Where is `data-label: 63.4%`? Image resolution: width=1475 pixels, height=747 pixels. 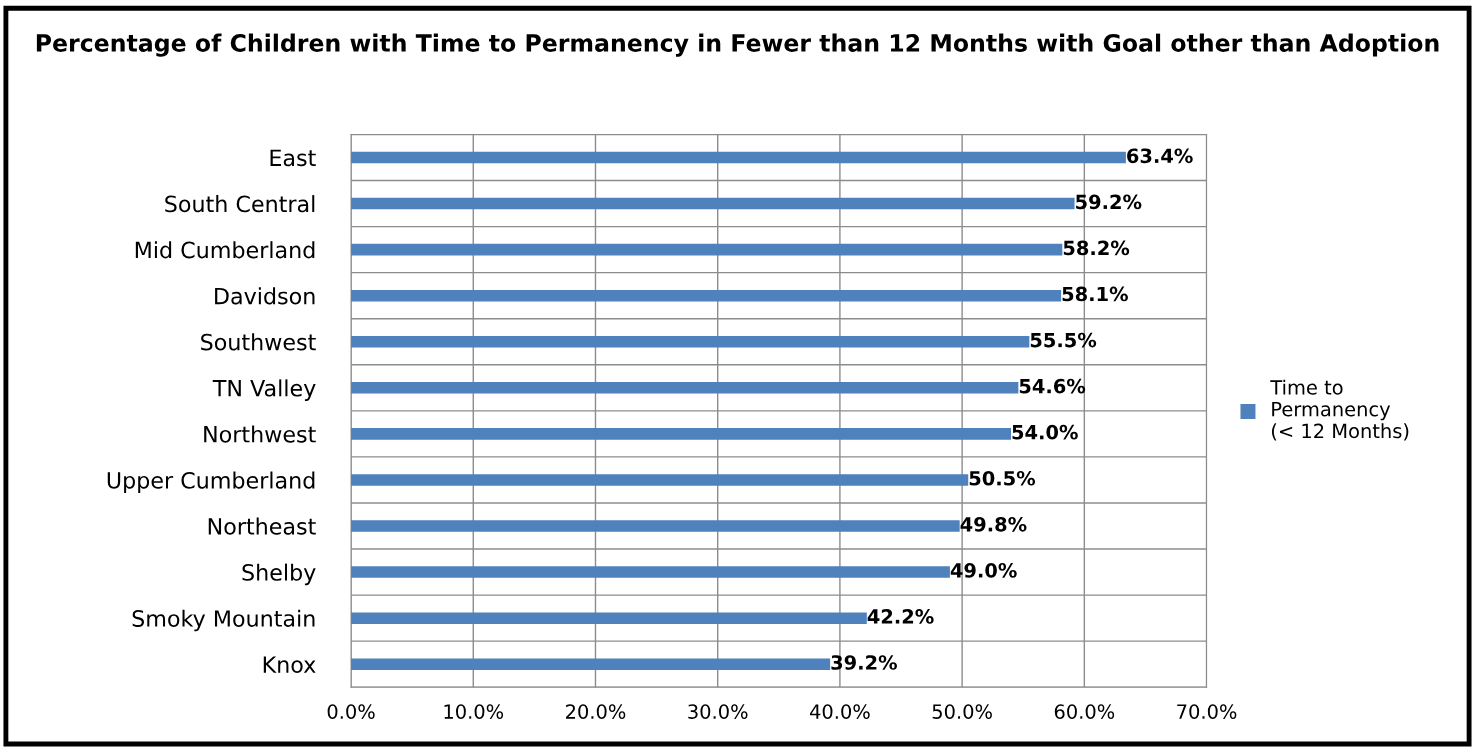
data-label: 63.4% is located at coordinates (1160, 156).